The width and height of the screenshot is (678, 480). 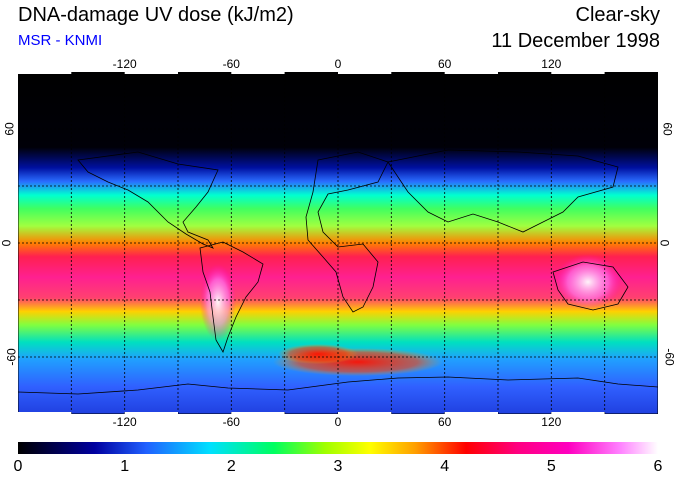 I want to click on colorbar-label-5: 5, so click(x=551, y=466).